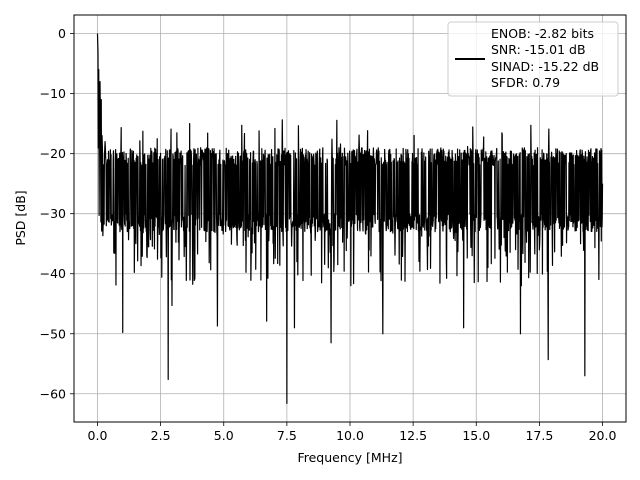 The image size is (640, 480). Describe the element at coordinates (413, 435) in the screenshot. I see `x-tick-label: 12.5` at that location.